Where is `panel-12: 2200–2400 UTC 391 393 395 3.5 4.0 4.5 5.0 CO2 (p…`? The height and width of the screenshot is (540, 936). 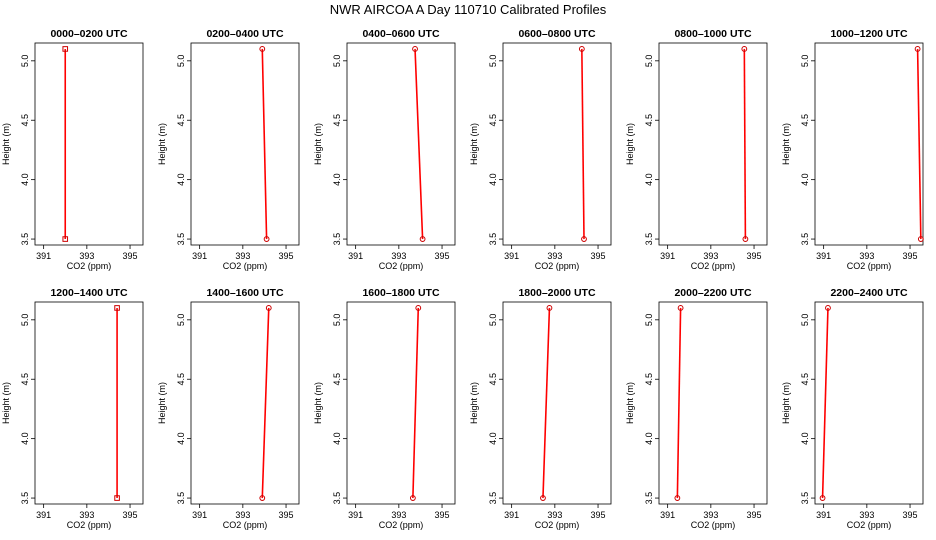
panel-12: 2200–2400 UTC 391 393 395 3.5 4.0 4.5 5.0 CO2 (p… is located at coordinates (852, 408).